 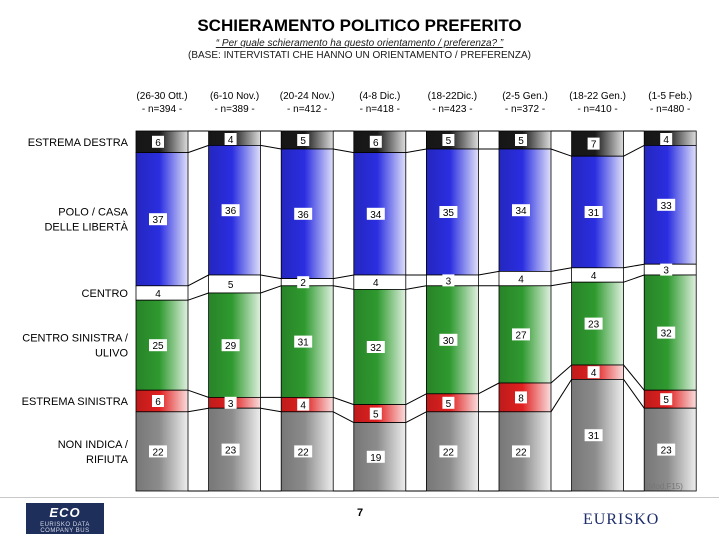 What do you see at coordinates (105, 294) in the screenshot?
I see `series-label: CENTRO` at bounding box center [105, 294].